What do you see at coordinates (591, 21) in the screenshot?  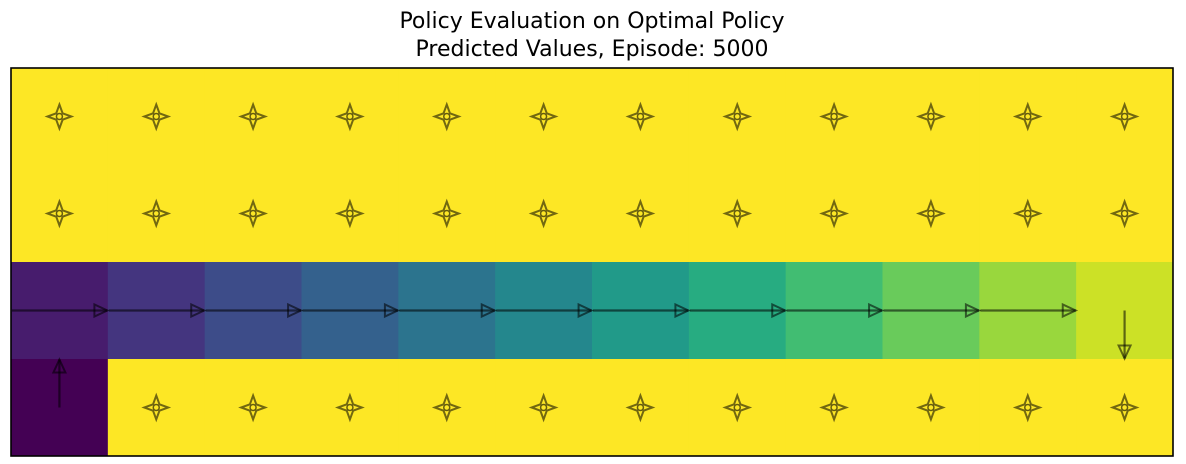 I see `chart-title: Policy Evaluation on Optimal Policy` at bounding box center [591, 21].